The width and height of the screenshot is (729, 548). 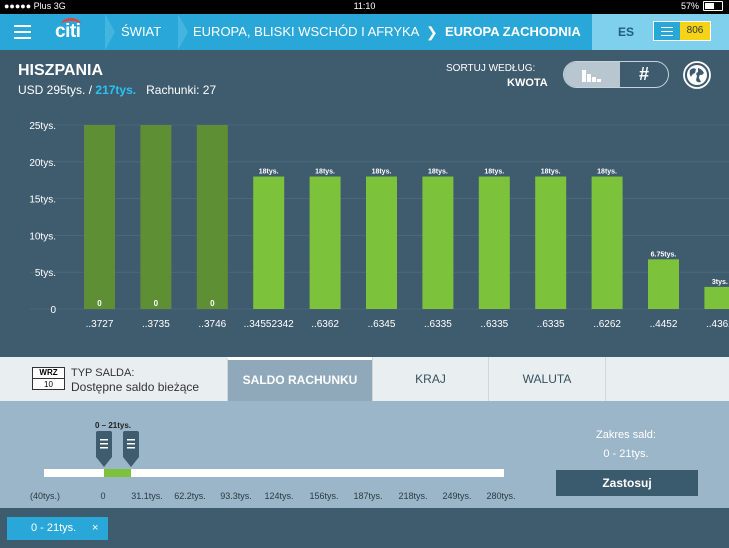 What do you see at coordinates (430, 379) in the screenshot?
I see `tab-country: KRAJ` at bounding box center [430, 379].